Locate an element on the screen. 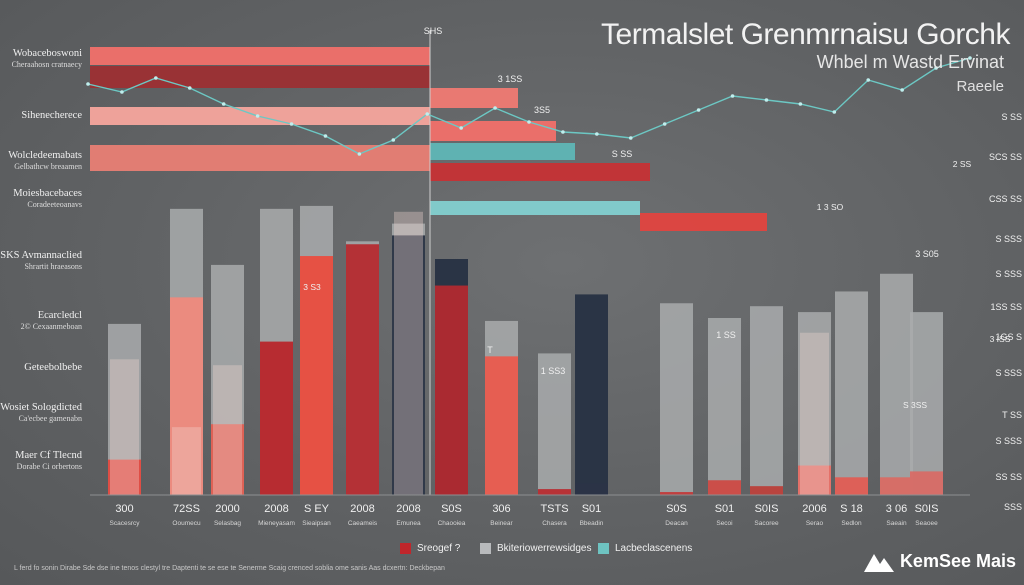 The height and width of the screenshot is (585, 1024). right-tick-4: S SSS is located at coordinates (1008, 239).